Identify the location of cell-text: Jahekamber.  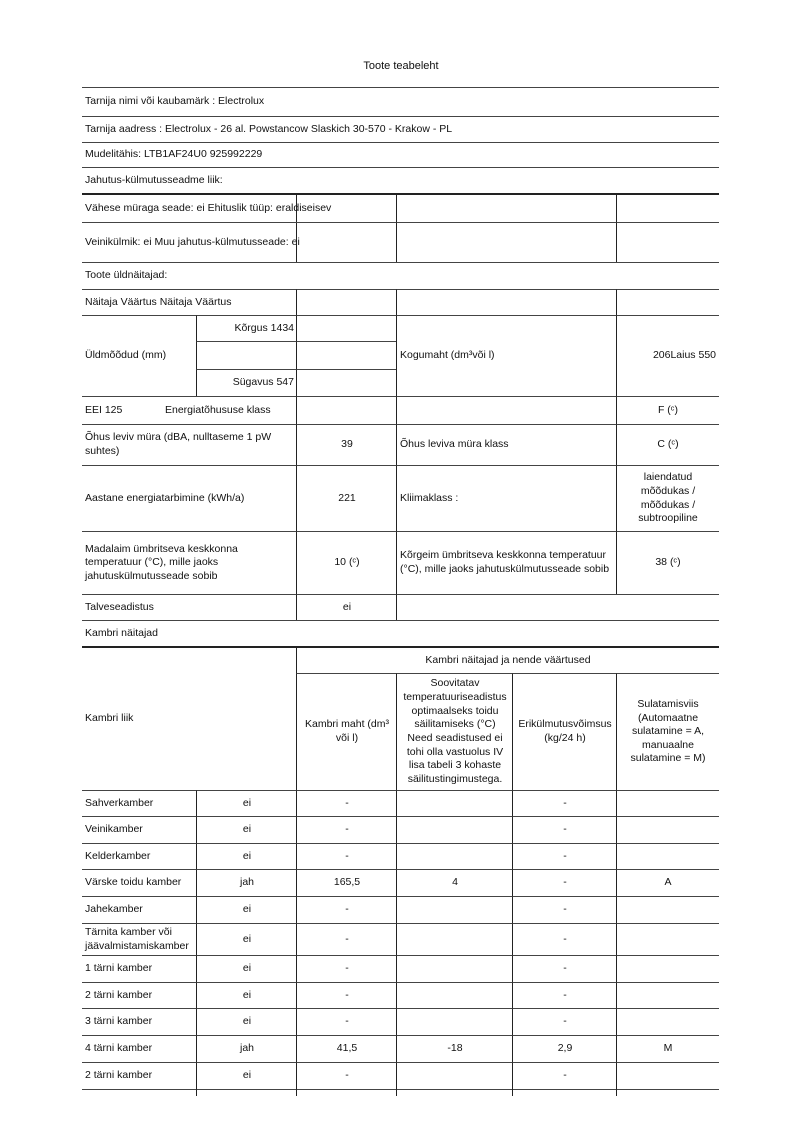
(114, 909).